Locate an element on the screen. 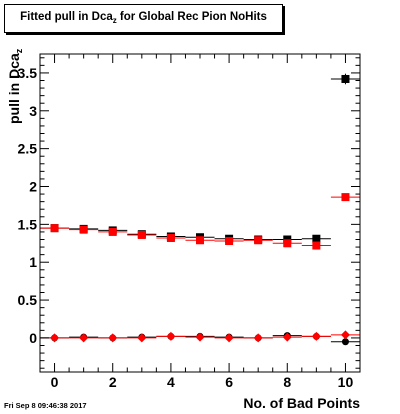 The image size is (400, 414). y-tick-label: 1 is located at coordinates (33, 262).